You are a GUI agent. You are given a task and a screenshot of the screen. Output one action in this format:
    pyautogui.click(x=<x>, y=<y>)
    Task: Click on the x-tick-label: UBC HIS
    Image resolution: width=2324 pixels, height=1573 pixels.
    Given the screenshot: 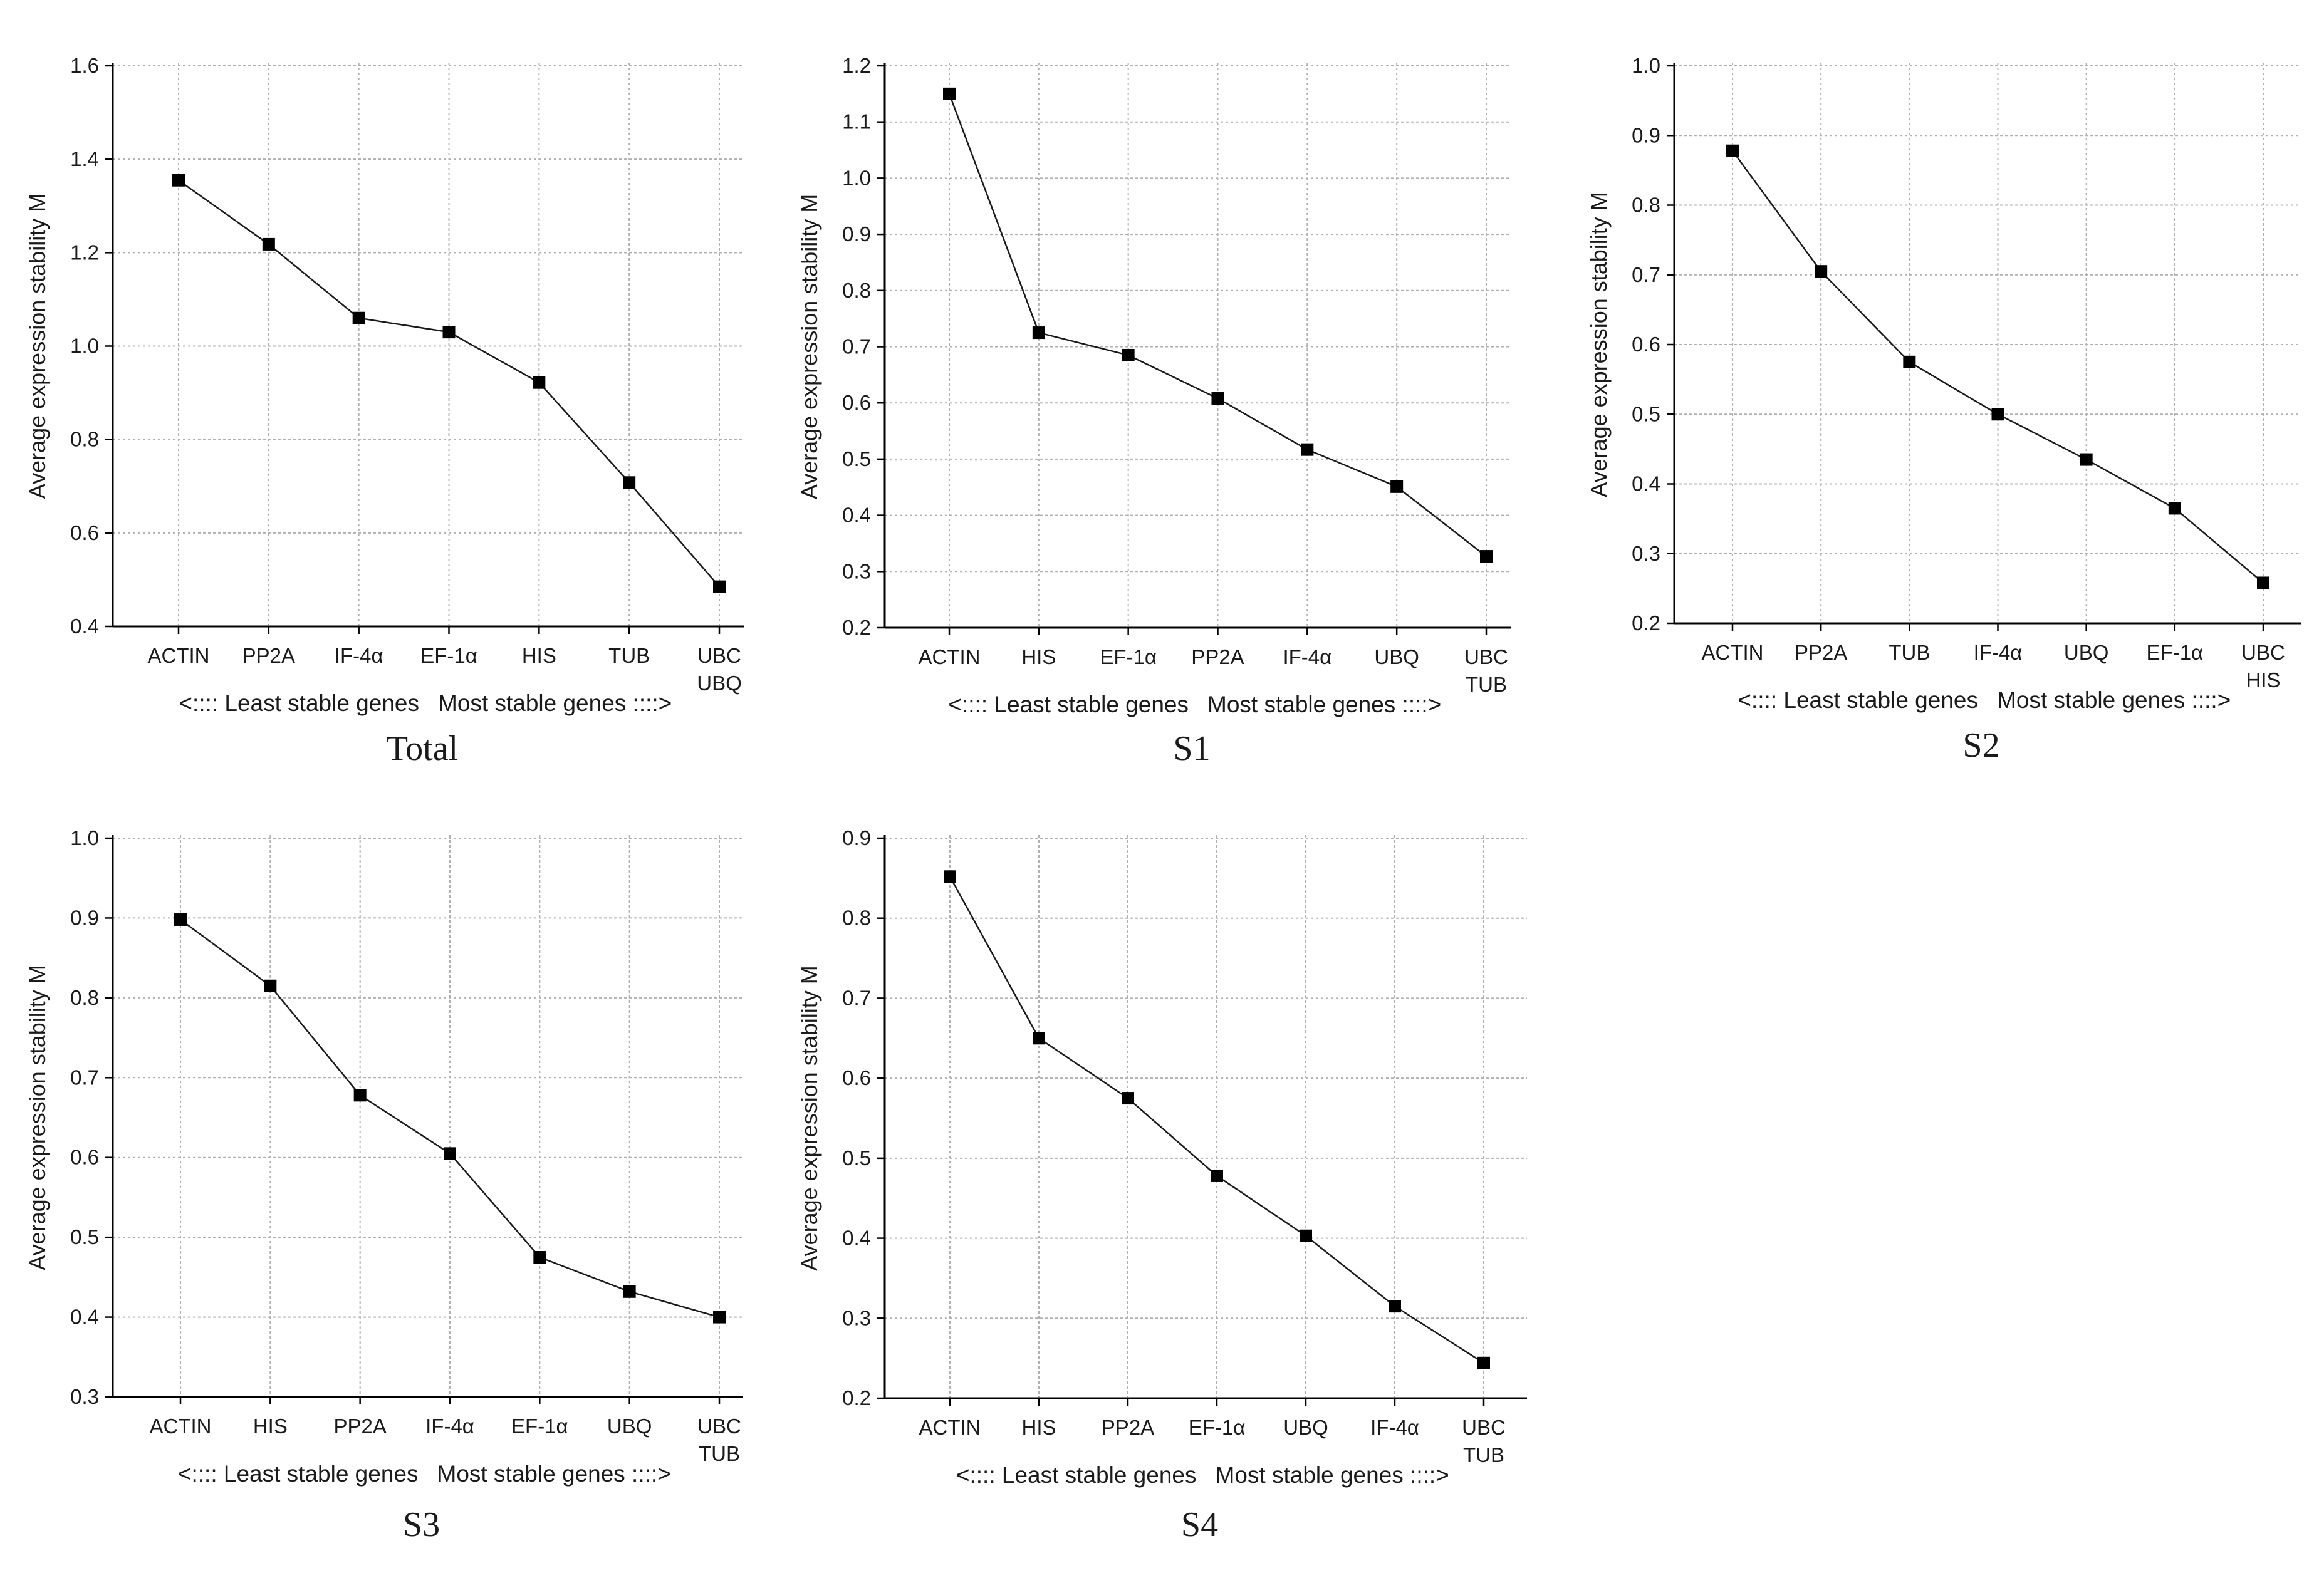 What is the action you would take?
    pyautogui.click(x=2263, y=666)
    